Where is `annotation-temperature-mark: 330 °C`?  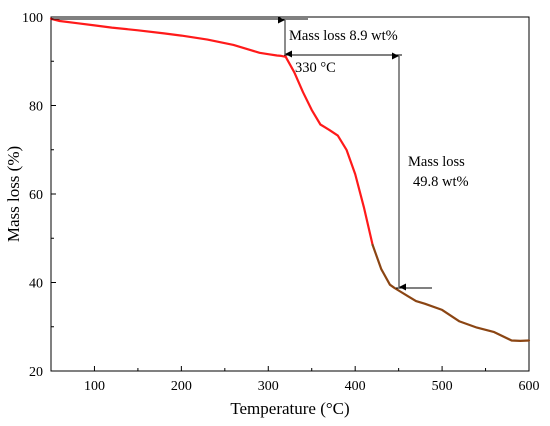 annotation-temperature-mark: 330 °C is located at coordinates (315, 68).